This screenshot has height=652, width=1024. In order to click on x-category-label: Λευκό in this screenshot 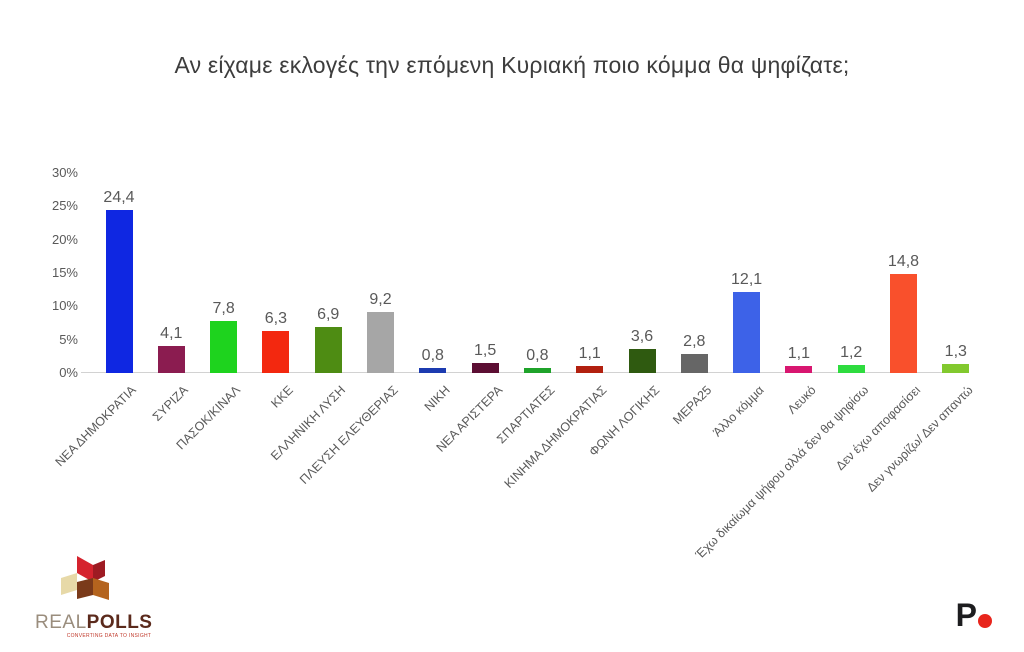, I will do `click(801, 400)`.